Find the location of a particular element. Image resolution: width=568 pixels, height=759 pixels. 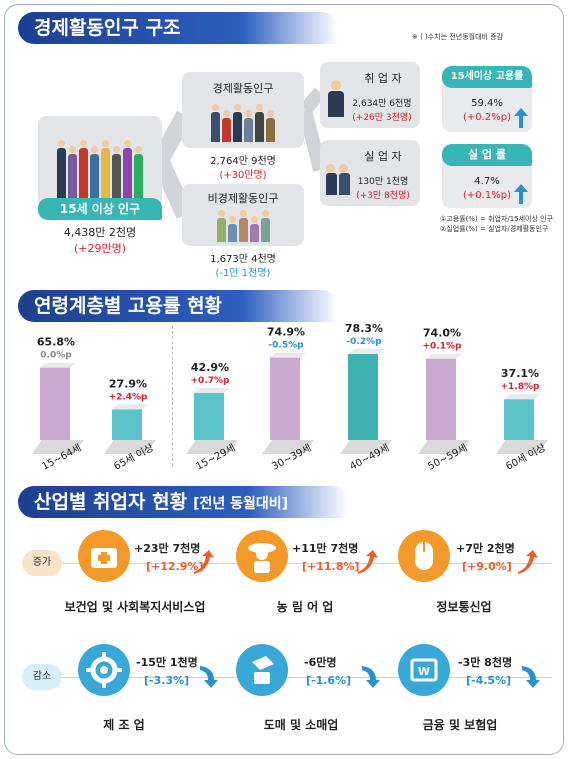

chart-divider is located at coordinates (172, 396).